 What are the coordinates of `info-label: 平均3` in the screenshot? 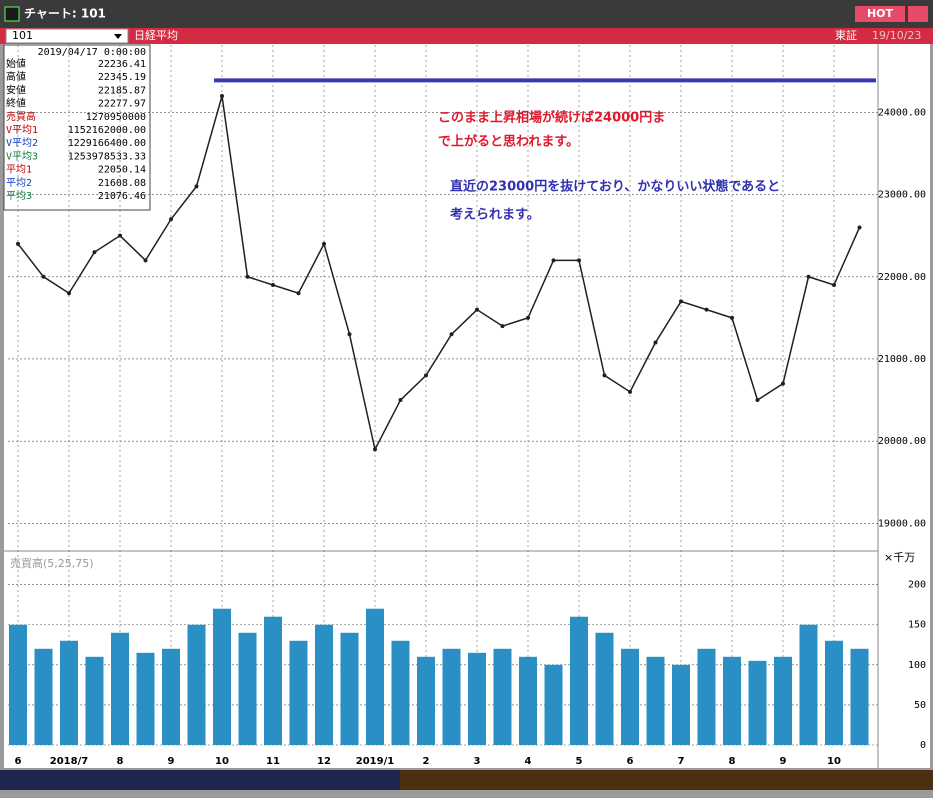 It's located at (19, 196).